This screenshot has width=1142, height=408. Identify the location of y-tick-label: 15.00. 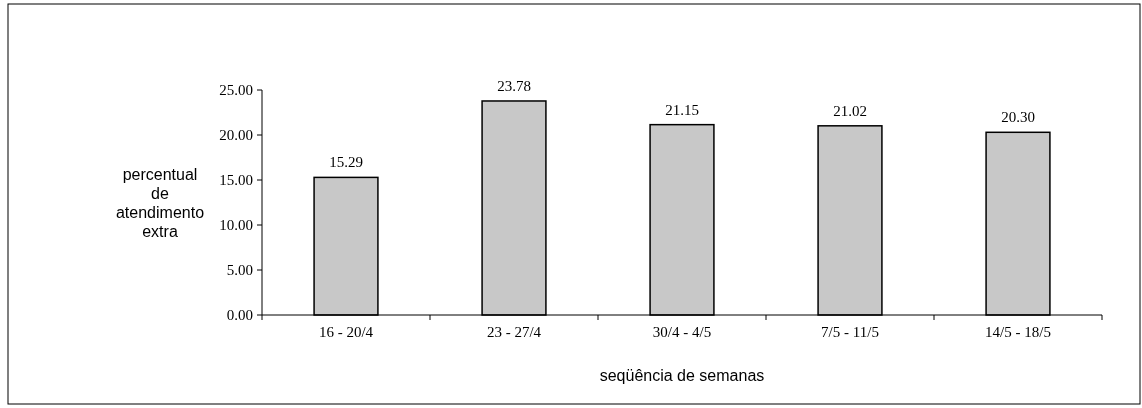
(236, 180).